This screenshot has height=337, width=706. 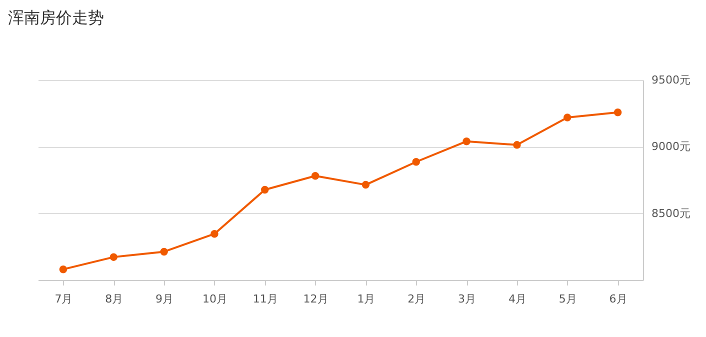 What do you see at coordinates (517, 299) in the screenshot?
I see `x-tick-label: 4月` at bounding box center [517, 299].